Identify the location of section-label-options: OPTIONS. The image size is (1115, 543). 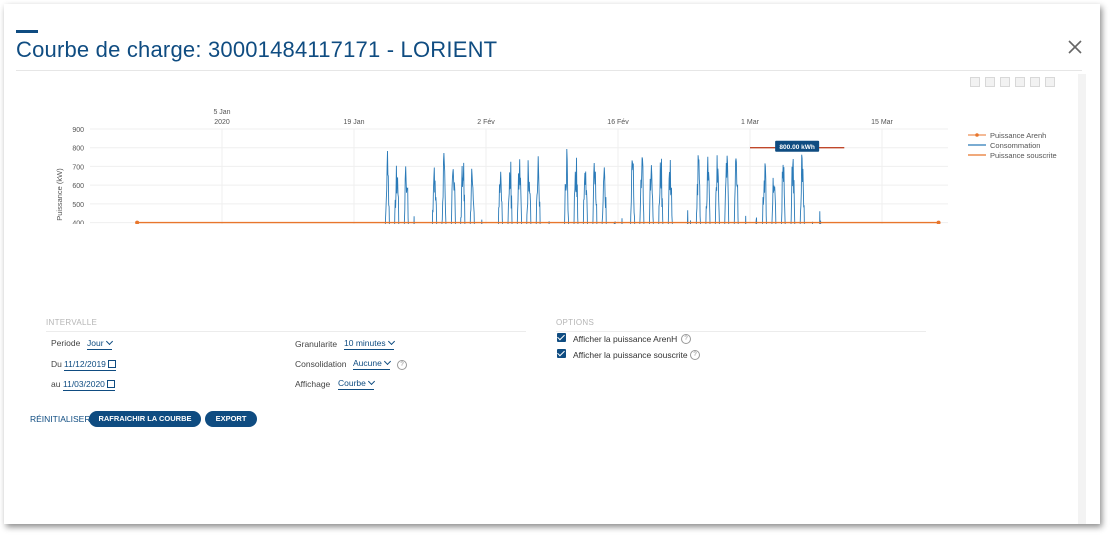
(575, 322).